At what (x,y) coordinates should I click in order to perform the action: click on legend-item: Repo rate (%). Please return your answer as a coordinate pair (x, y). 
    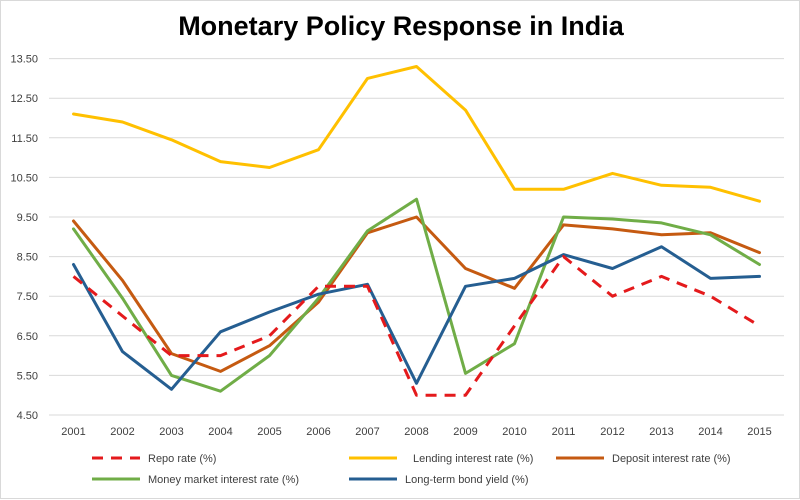
    Looking at the image, I should click on (154, 459).